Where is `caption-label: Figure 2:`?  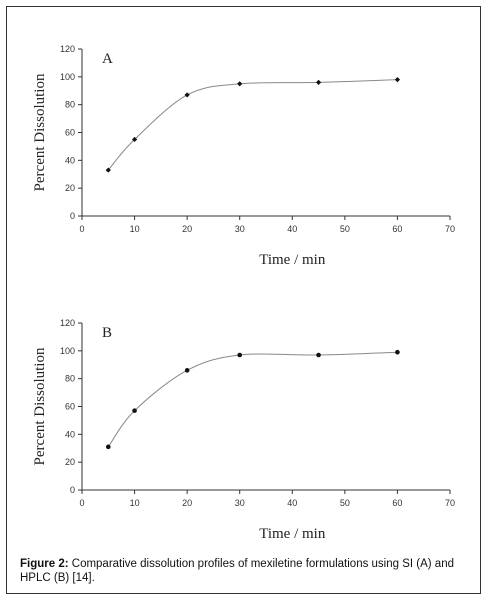 caption-label: Figure 2: is located at coordinates (44, 564).